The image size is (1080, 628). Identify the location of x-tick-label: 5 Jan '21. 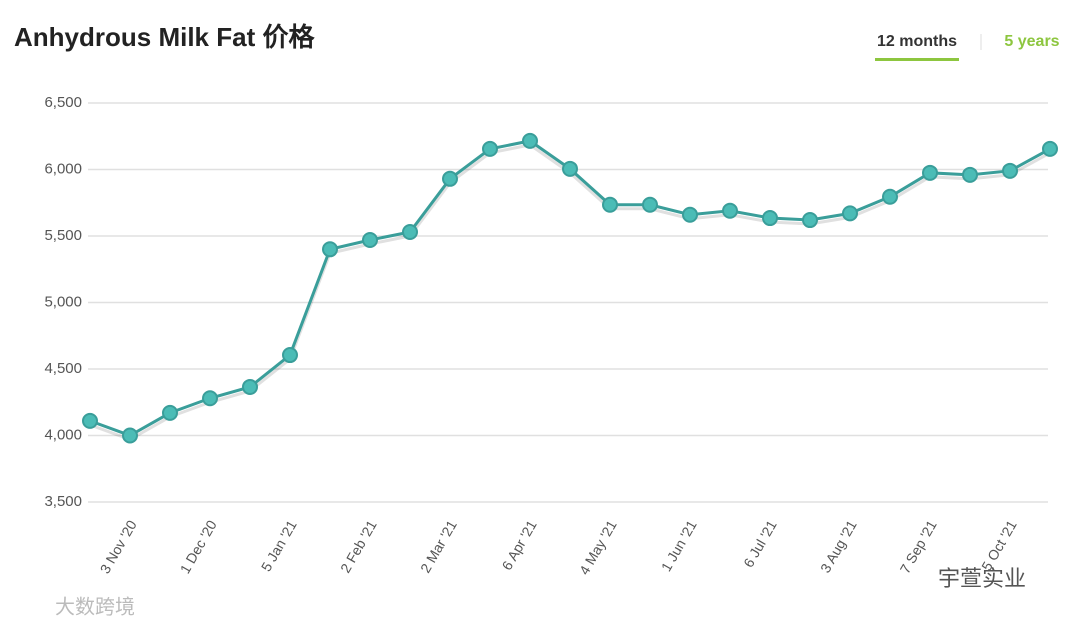
(279, 545).